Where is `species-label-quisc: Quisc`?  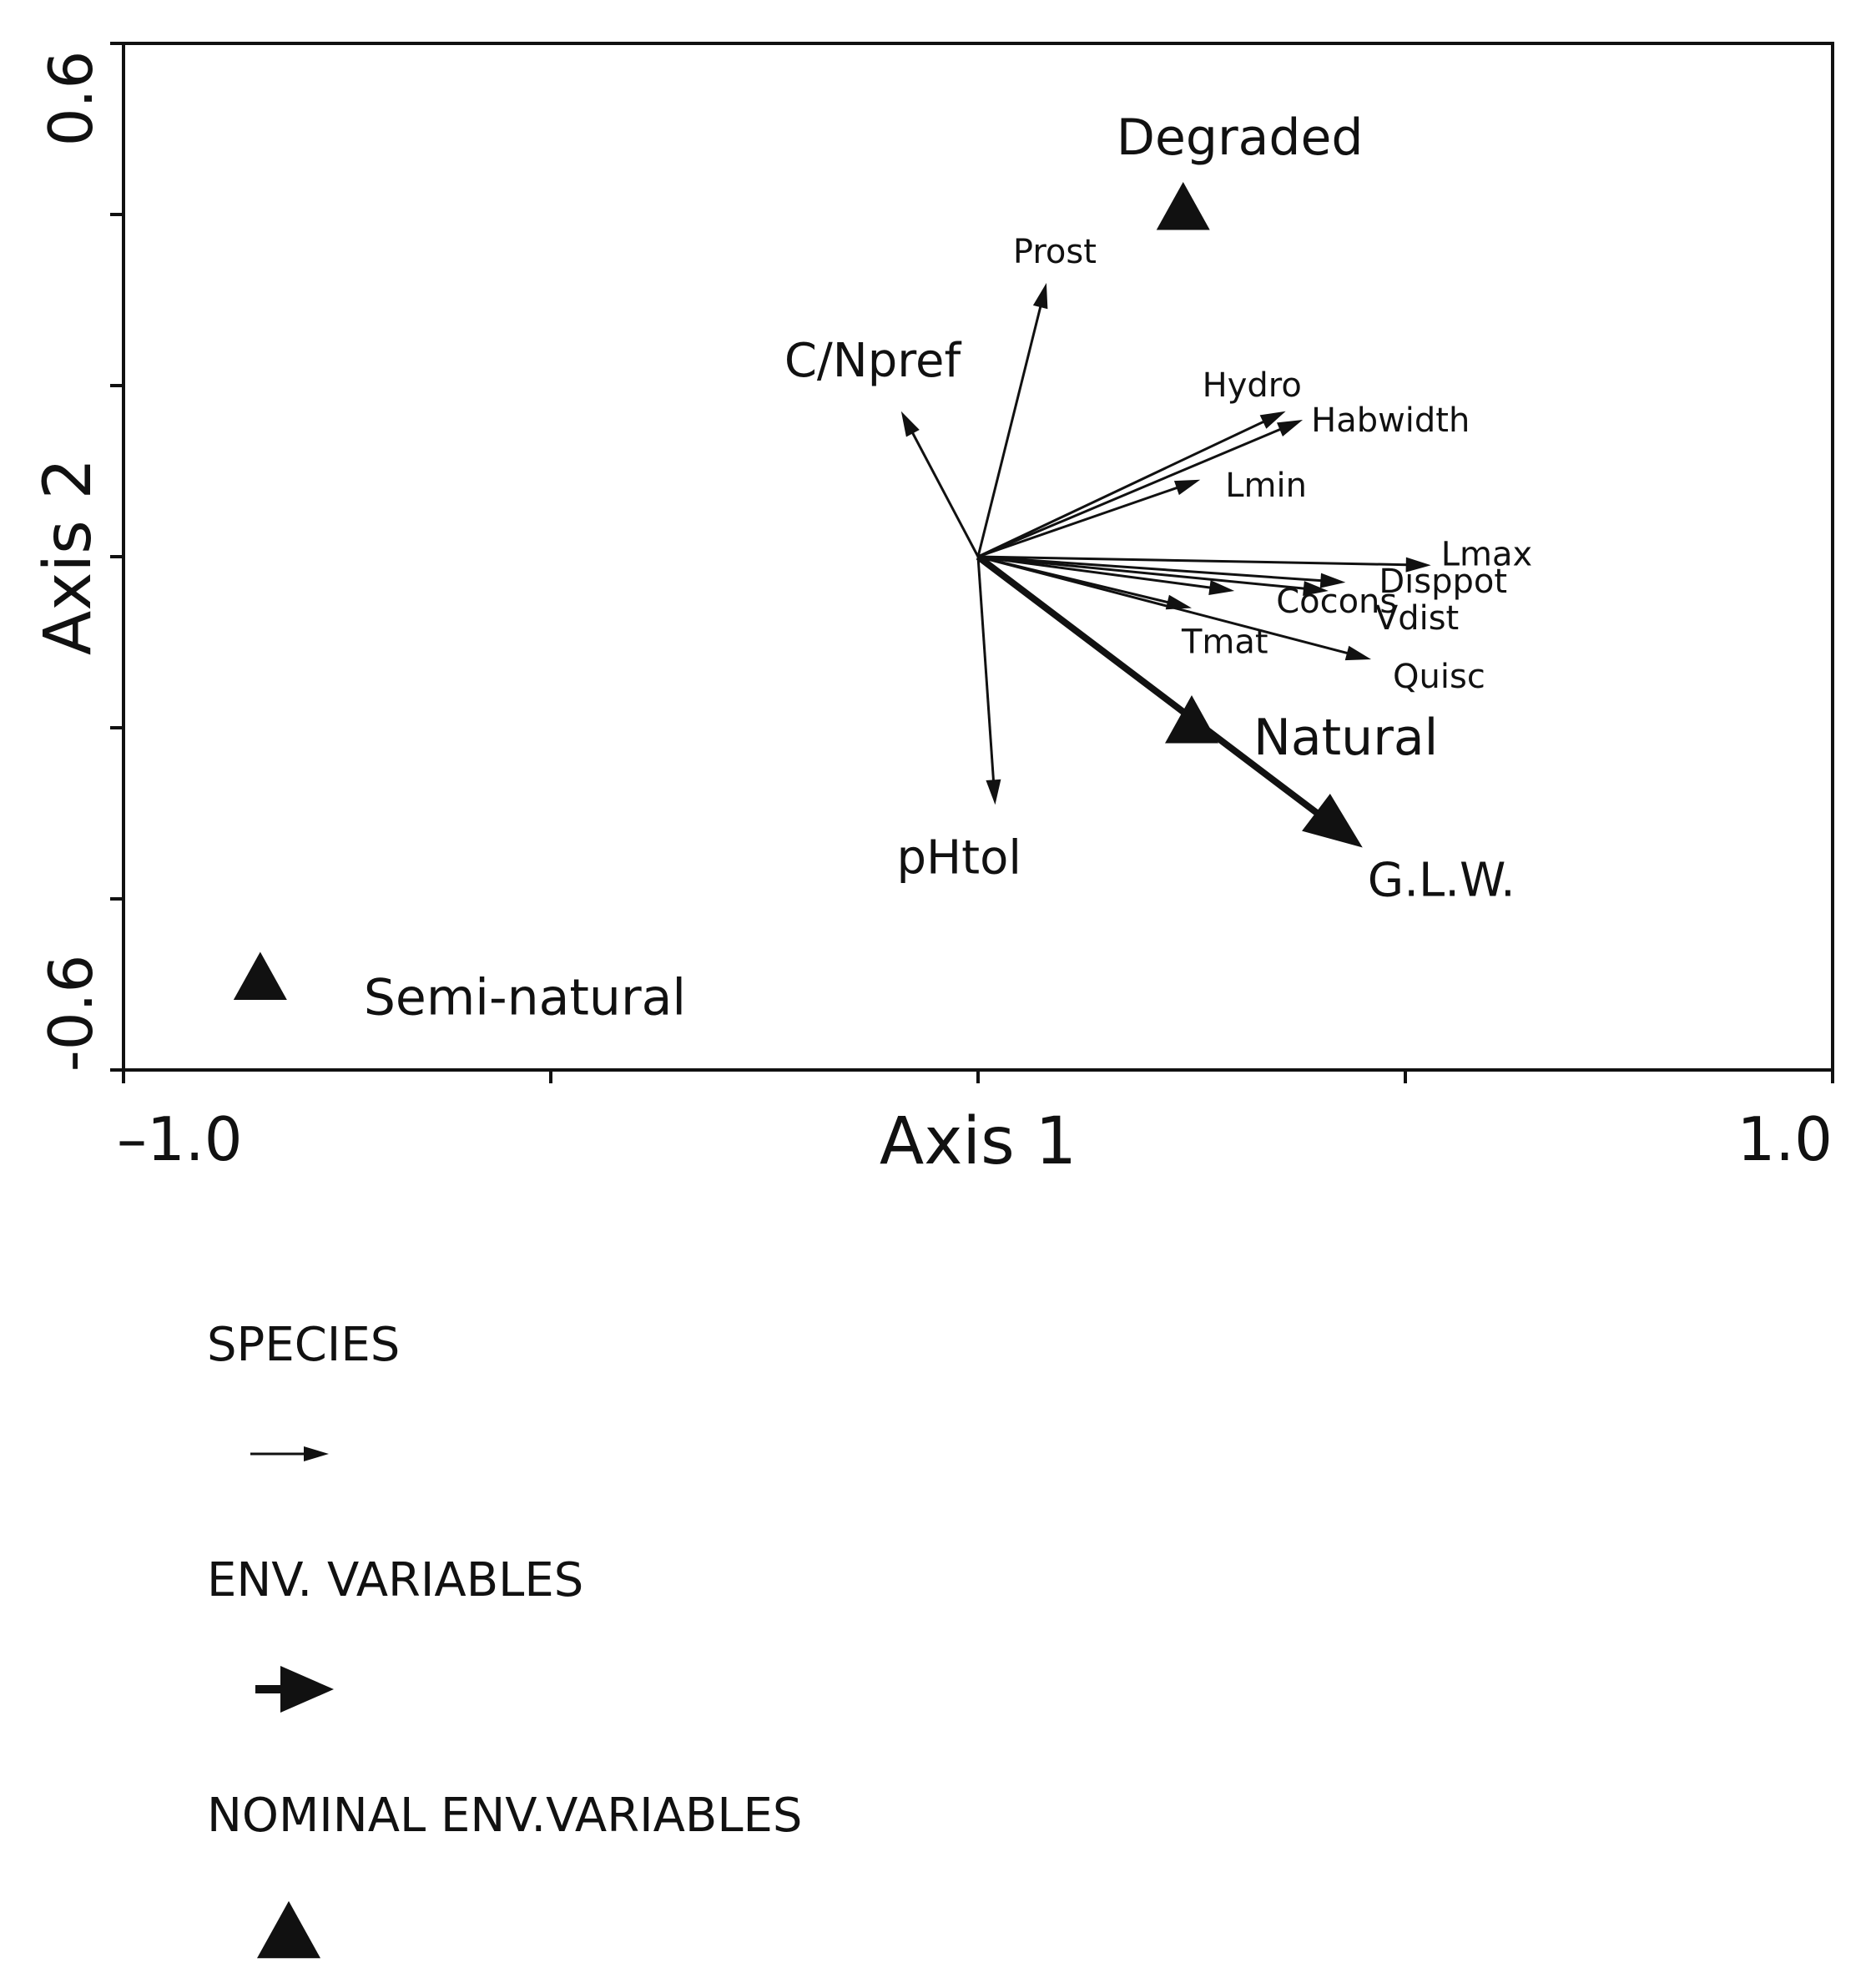 species-label-quisc: Quisc is located at coordinates (1439, 677).